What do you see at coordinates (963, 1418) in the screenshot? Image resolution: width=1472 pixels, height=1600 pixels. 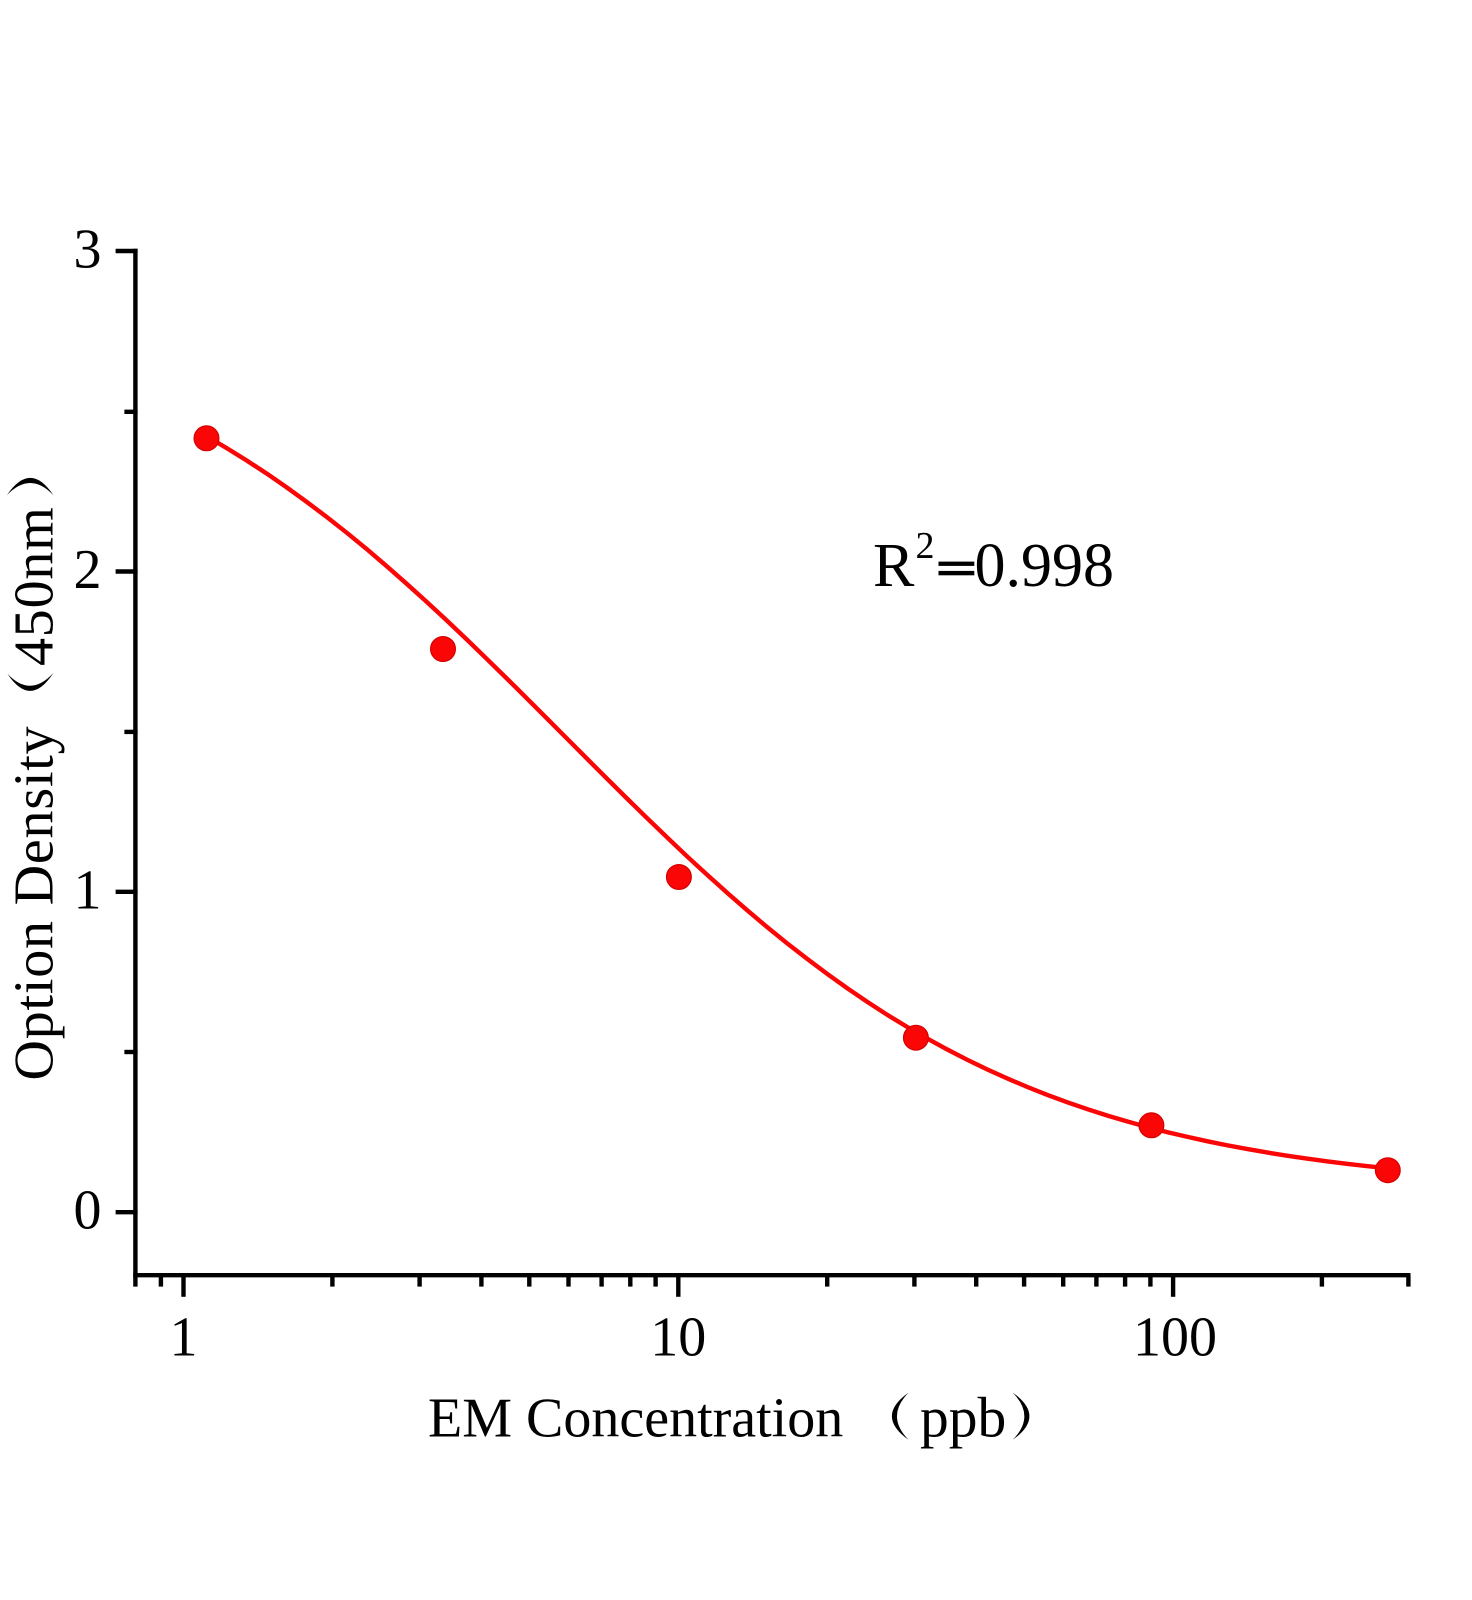 I see `svg-text: ppb` at bounding box center [963, 1418].